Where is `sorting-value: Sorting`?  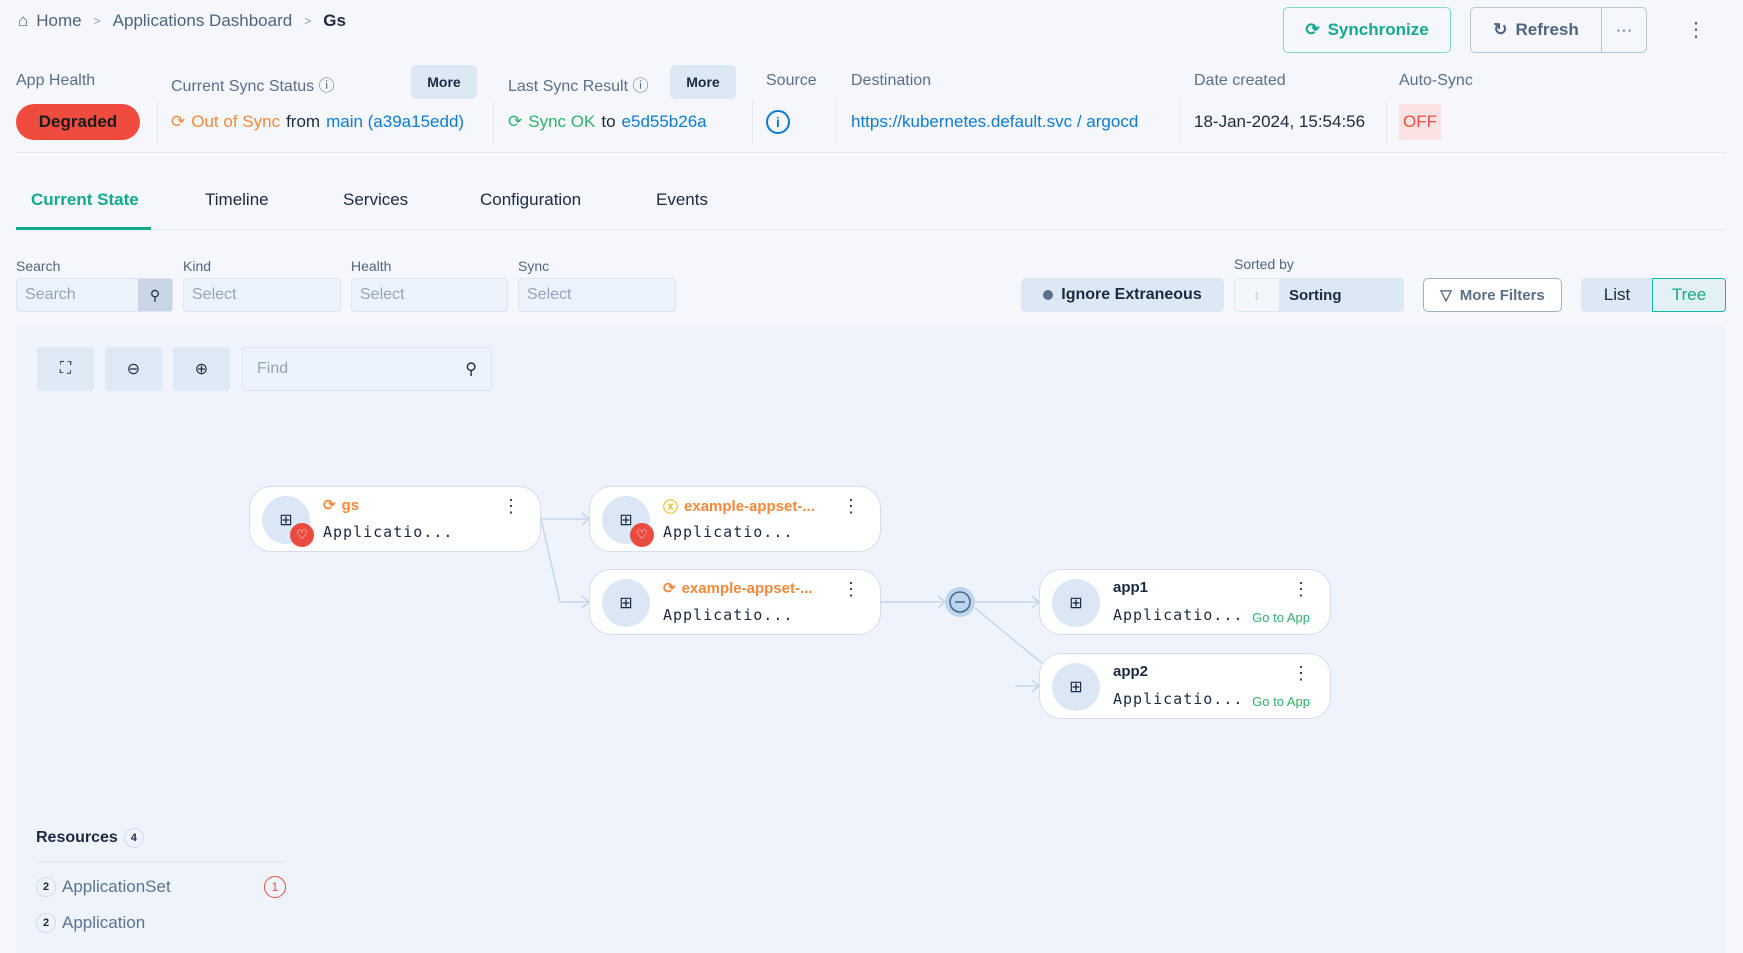
sorting-value: Sorting is located at coordinates (1315, 295).